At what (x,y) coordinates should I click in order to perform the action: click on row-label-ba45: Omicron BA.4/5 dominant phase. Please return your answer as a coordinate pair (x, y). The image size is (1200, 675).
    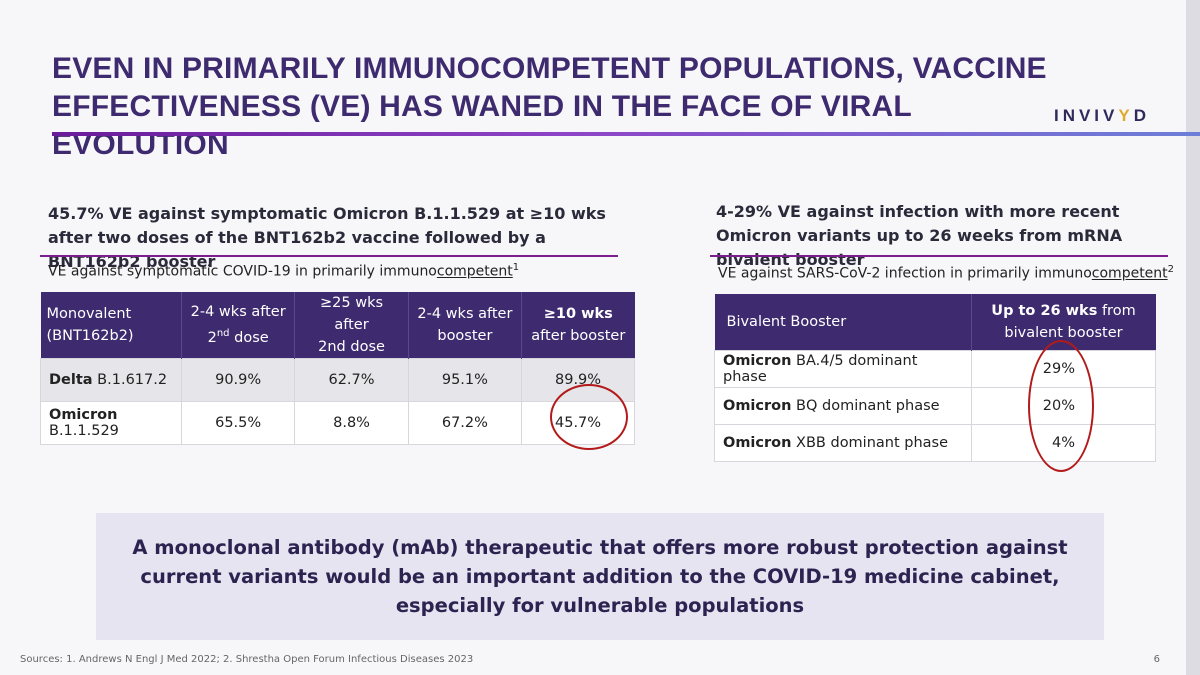
    Looking at the image, I should click on (843, 369).